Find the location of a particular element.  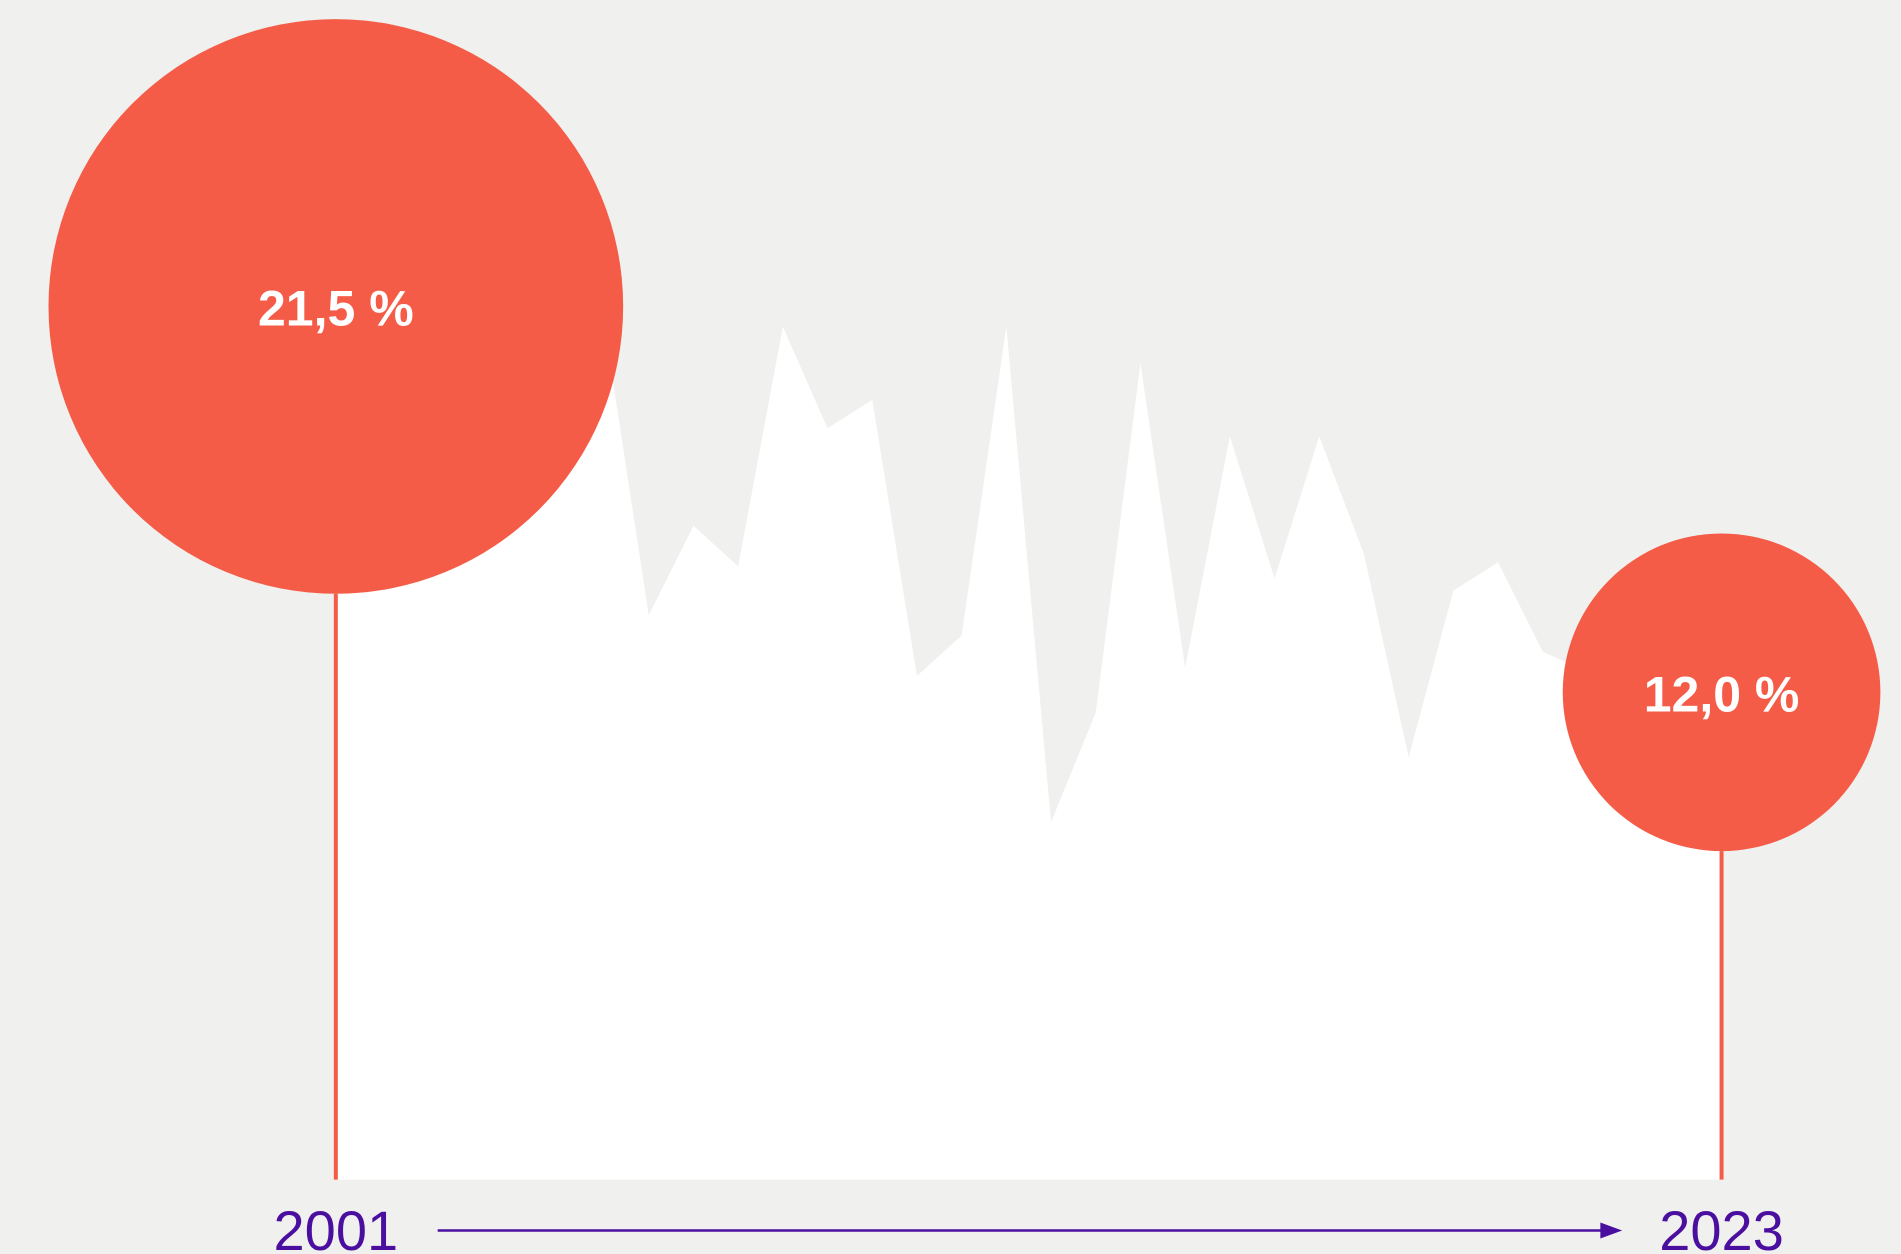

x-tick-label: 2023 is located at coordinates (1721, 1226).